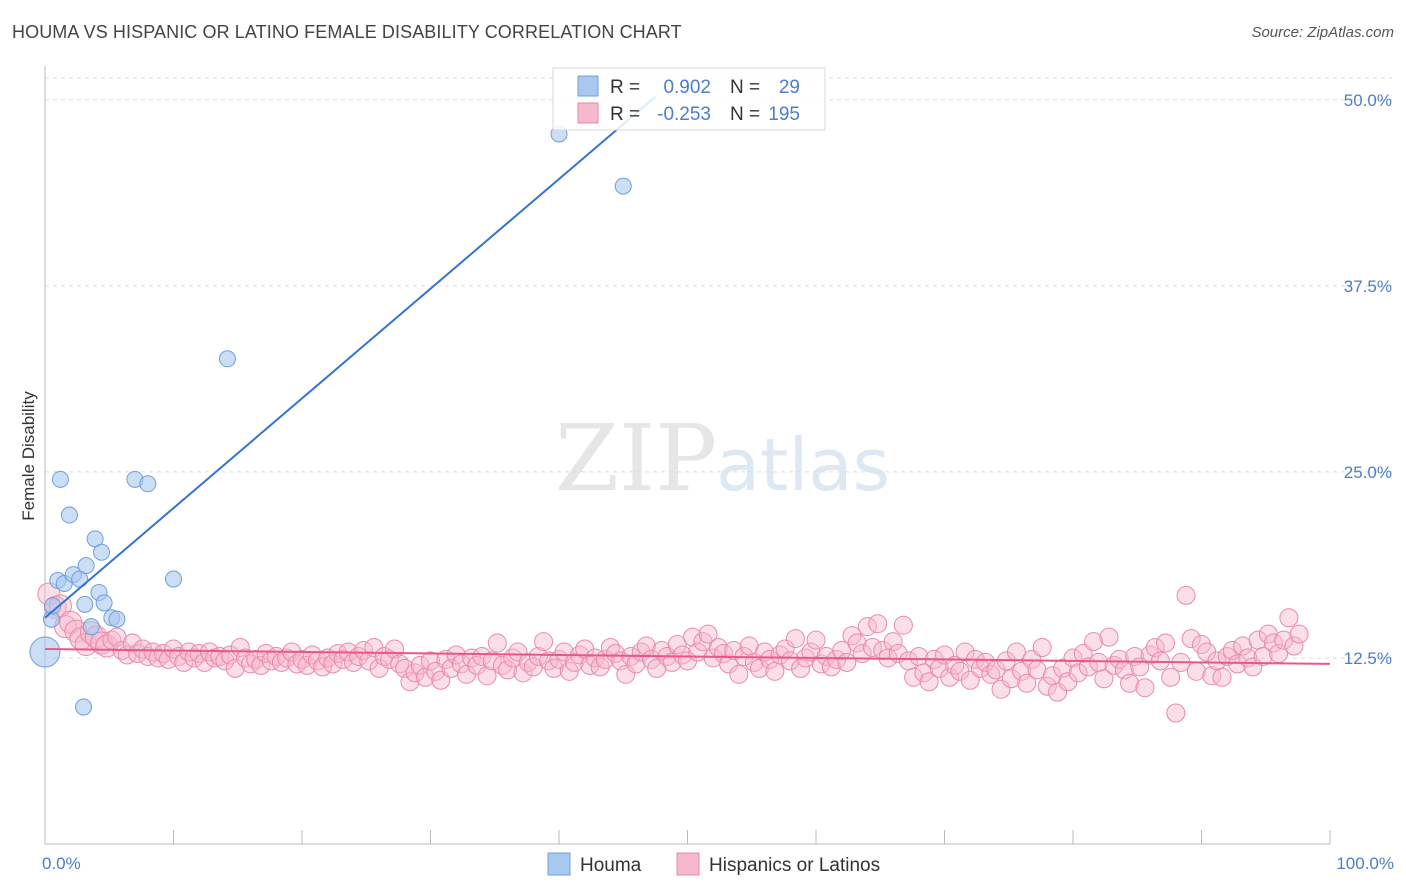 Image resolution: width=1406 pixels, height=892 pixels. I want to click on bottom-legend: Houma Hispanics or Latinos, so click(713, 864).